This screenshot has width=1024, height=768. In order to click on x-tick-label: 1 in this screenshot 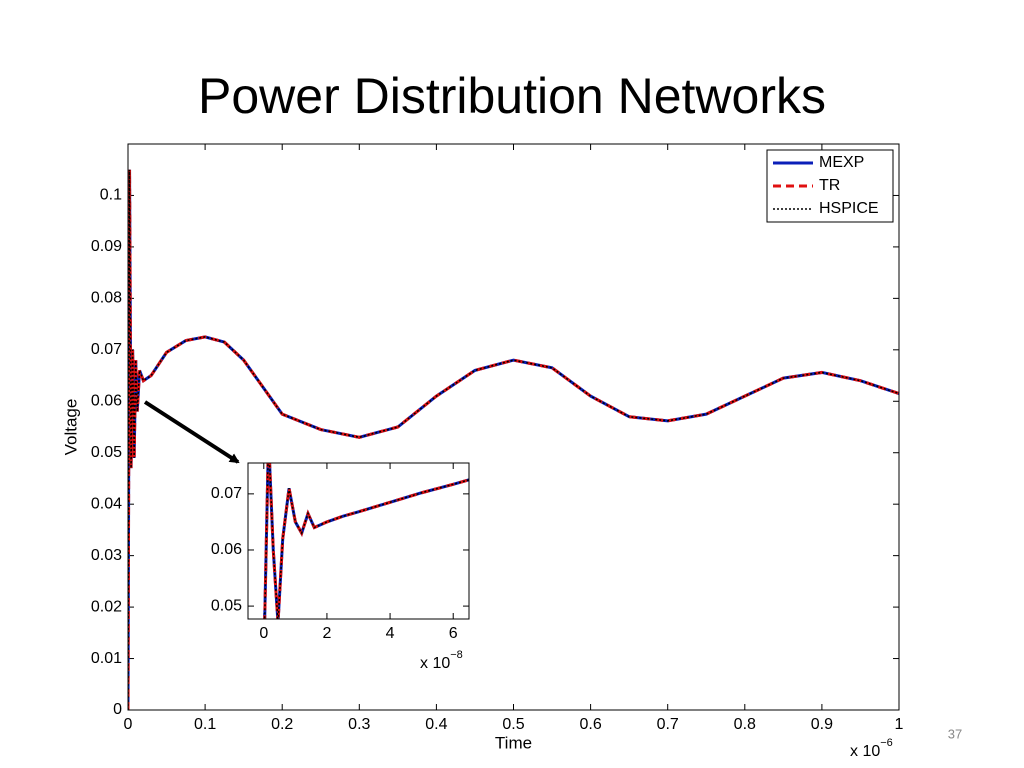, I will do `click(899, 724)`.